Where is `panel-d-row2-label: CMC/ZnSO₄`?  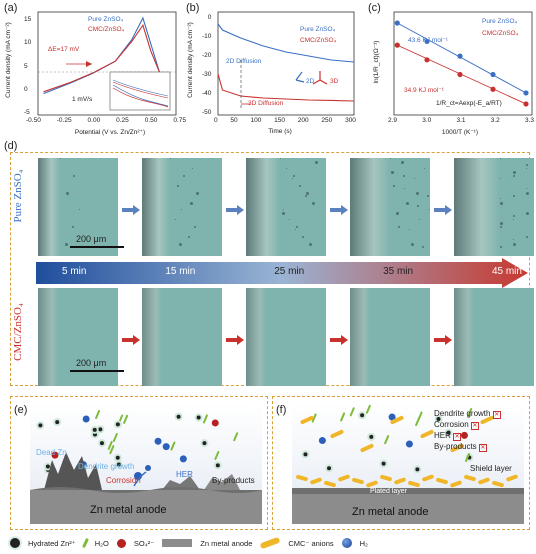
panel-d-row2-label: CMC/ZnSO₄ is located at coordinates (18, 332).